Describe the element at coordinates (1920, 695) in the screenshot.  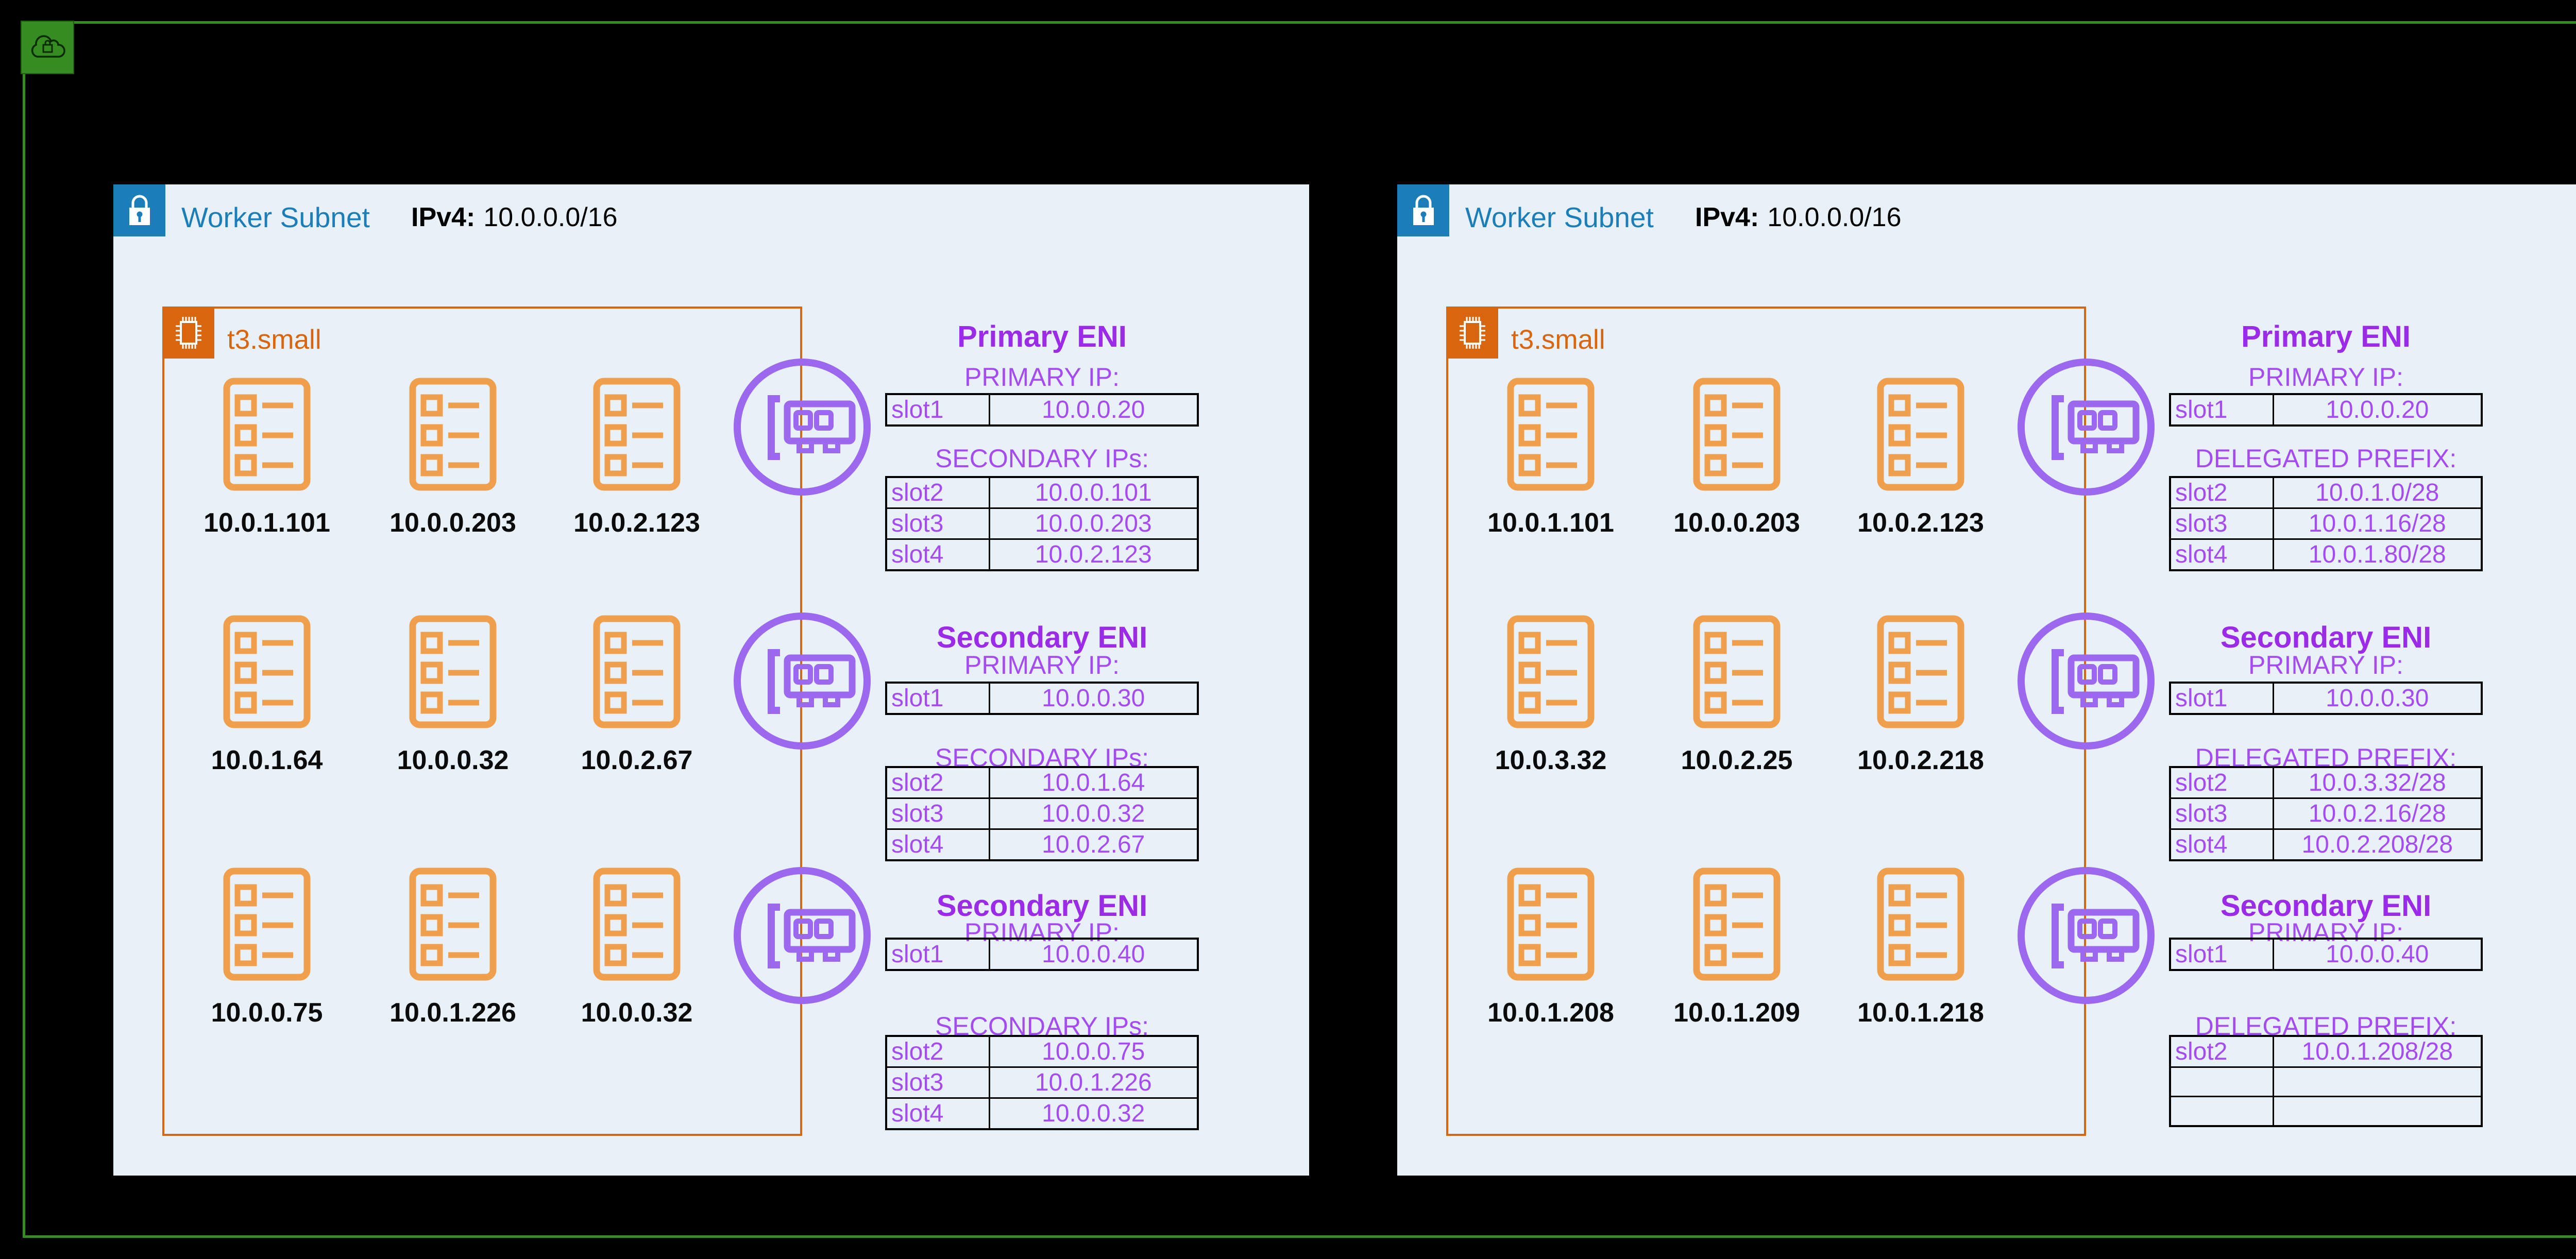
I see `pod: 10.0.2.218` at that location.